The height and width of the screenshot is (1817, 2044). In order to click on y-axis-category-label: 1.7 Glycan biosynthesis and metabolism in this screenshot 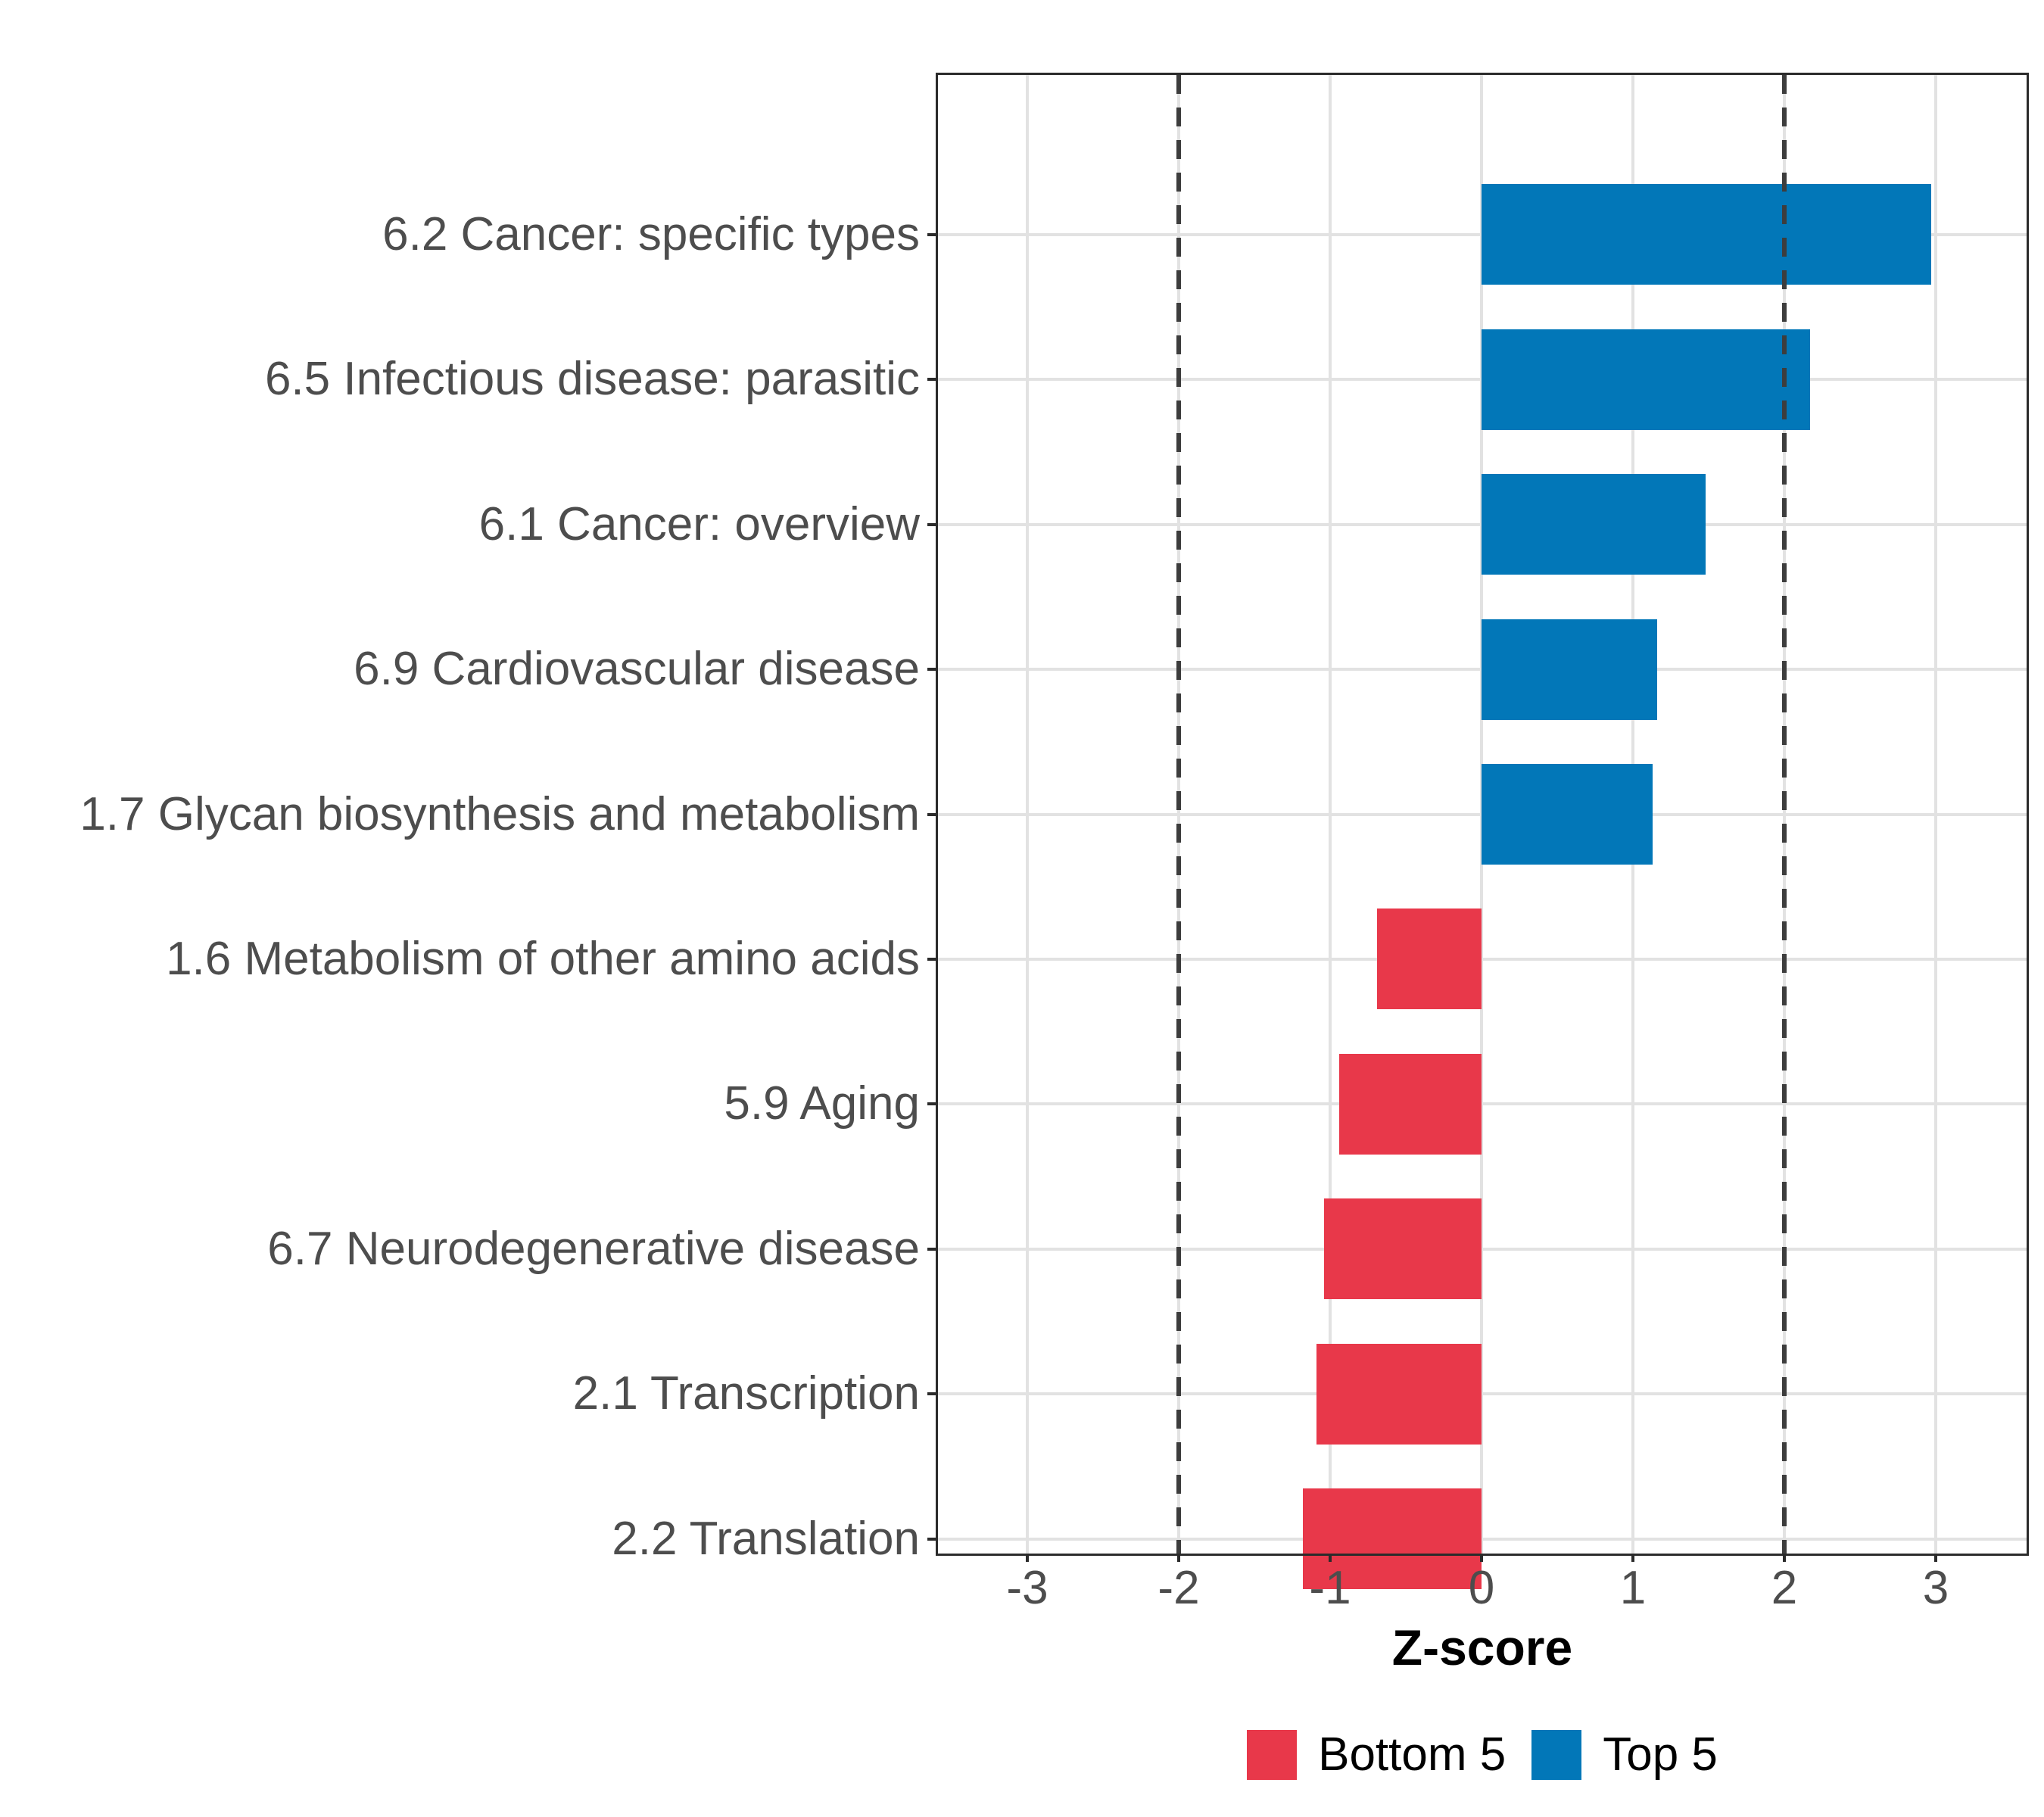, I will do `click(499, 813)`.